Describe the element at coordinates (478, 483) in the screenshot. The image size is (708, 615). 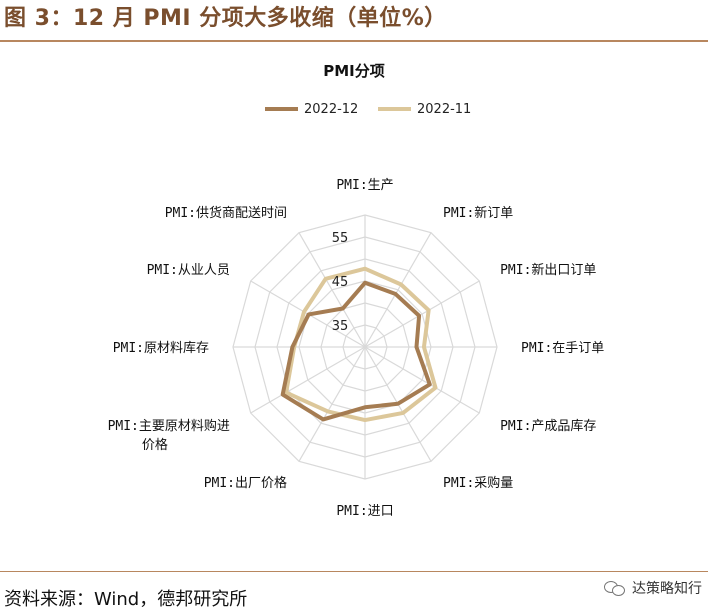
I see `category-label: PMI:采购量` at that location.